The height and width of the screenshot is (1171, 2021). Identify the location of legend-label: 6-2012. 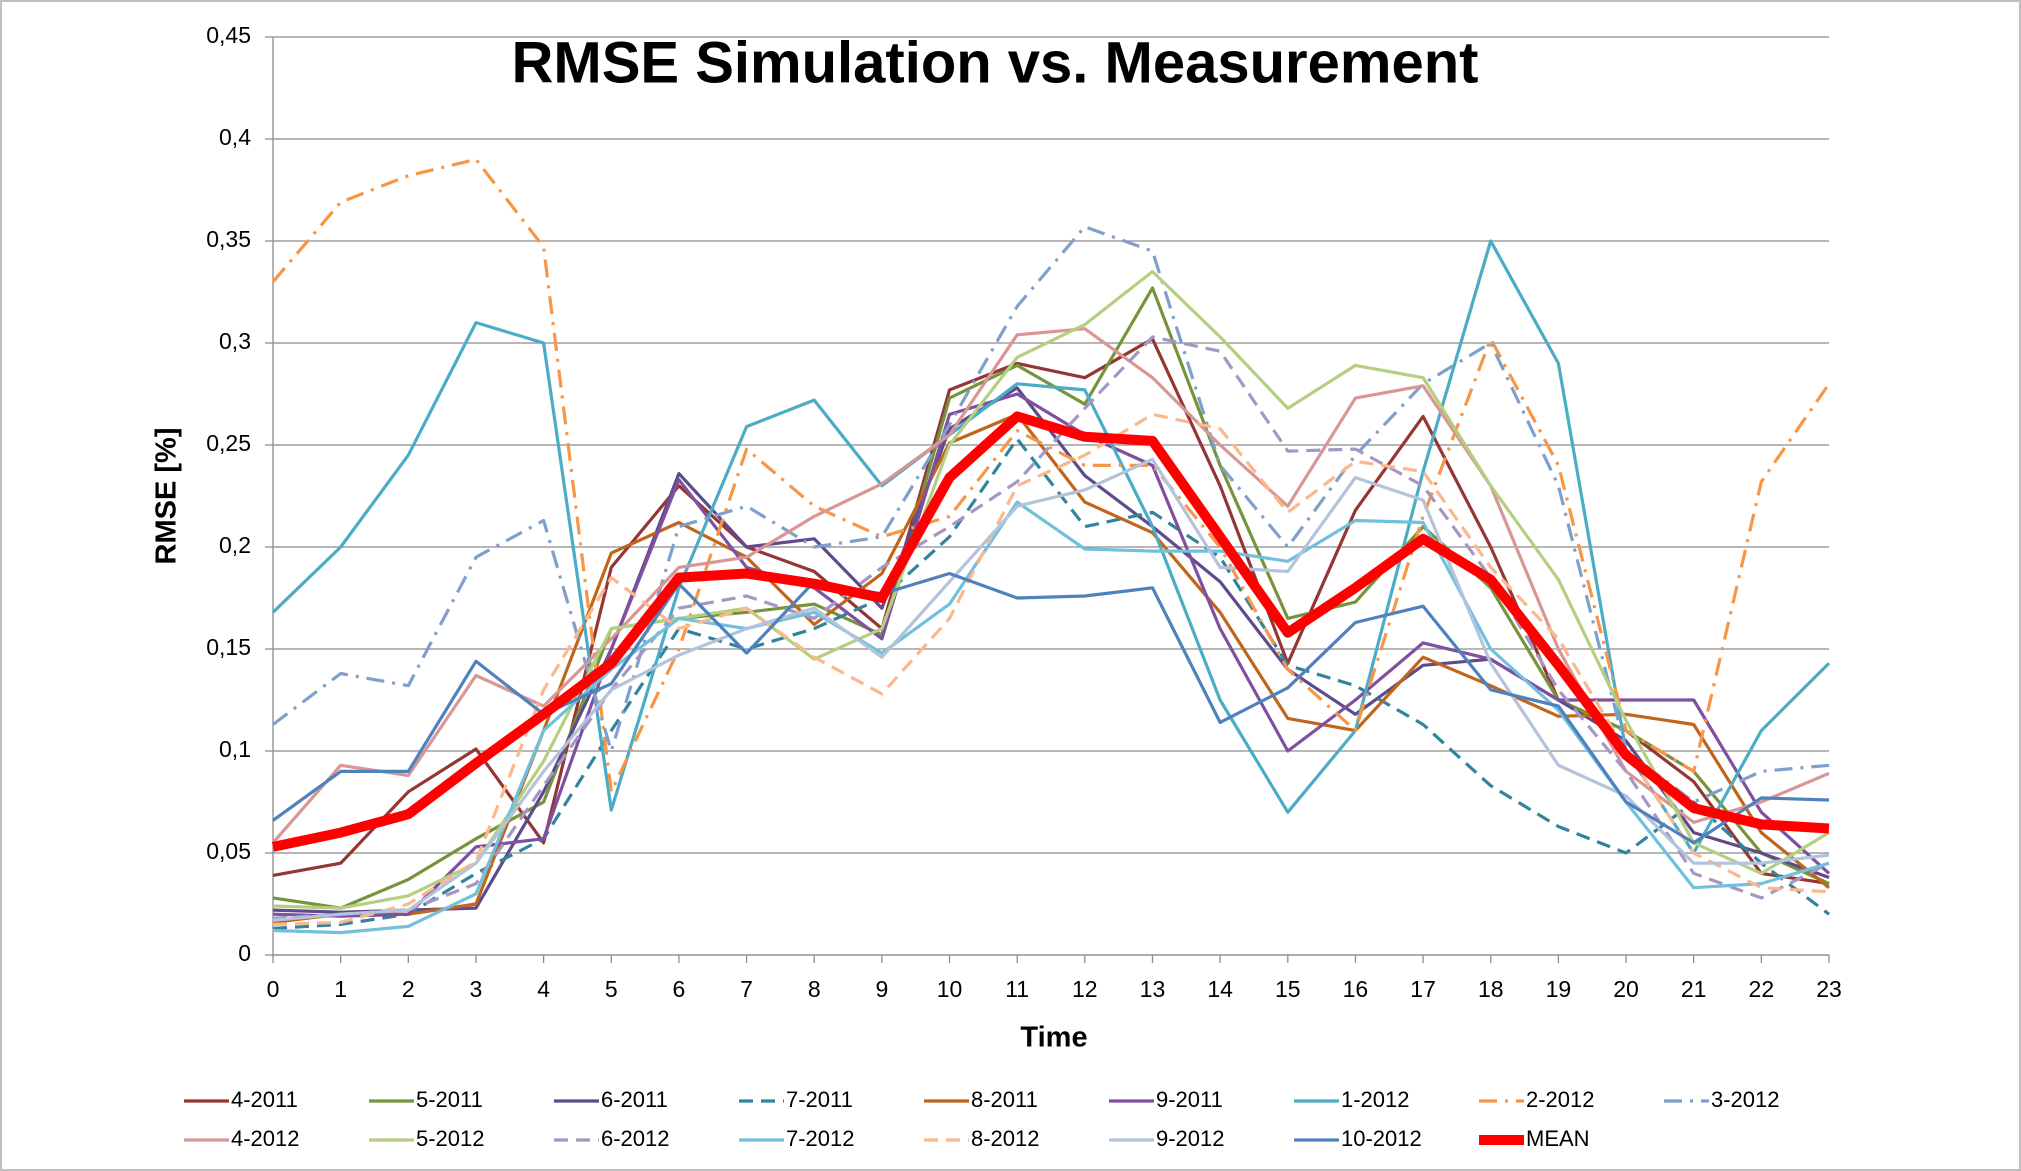
(635, 1138).